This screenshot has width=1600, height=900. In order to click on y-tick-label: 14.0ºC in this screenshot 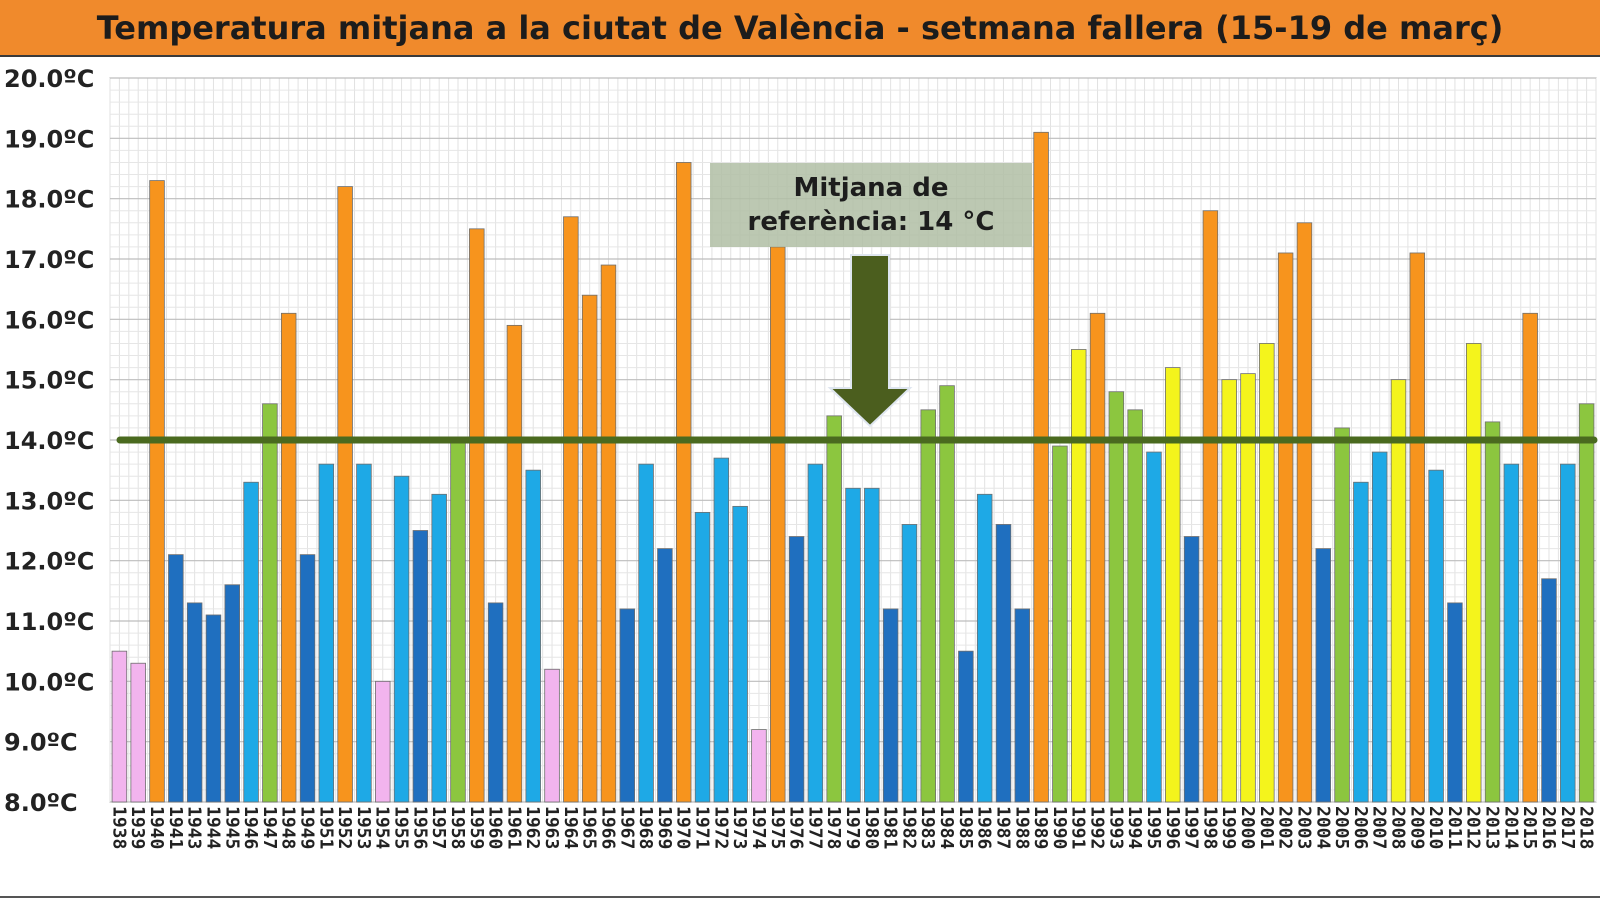, I will do `click(49, 441)`.